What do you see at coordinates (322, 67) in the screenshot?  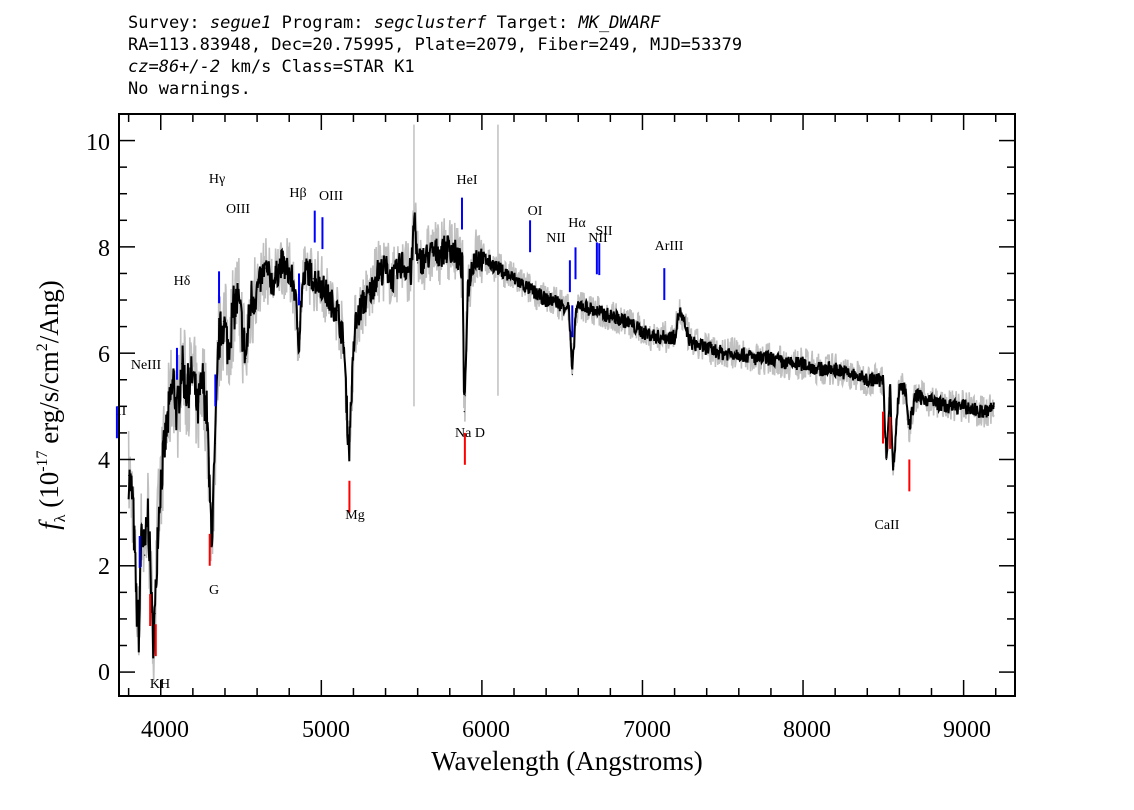 I see `class-value: km/s Class=STAR K1` at bounding box center [322, 67].